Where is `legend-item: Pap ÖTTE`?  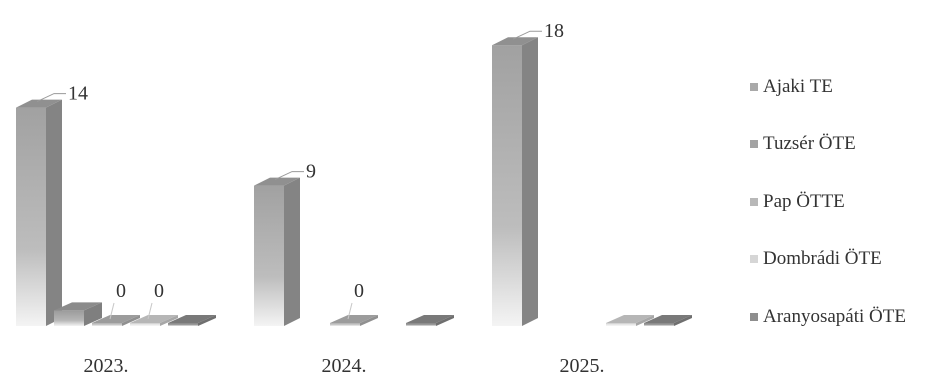 legend-item: Pap ÖTTE is located at coordinates (828, 202).